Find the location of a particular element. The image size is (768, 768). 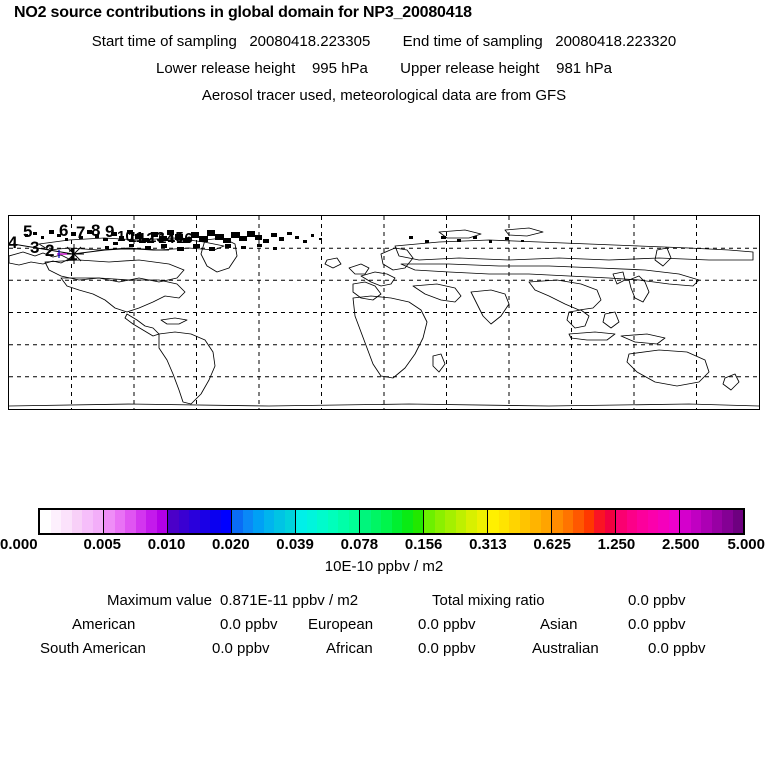

max-value-value: 0.871E-11 ppbv / m2 is located at coordinates (289, 600).